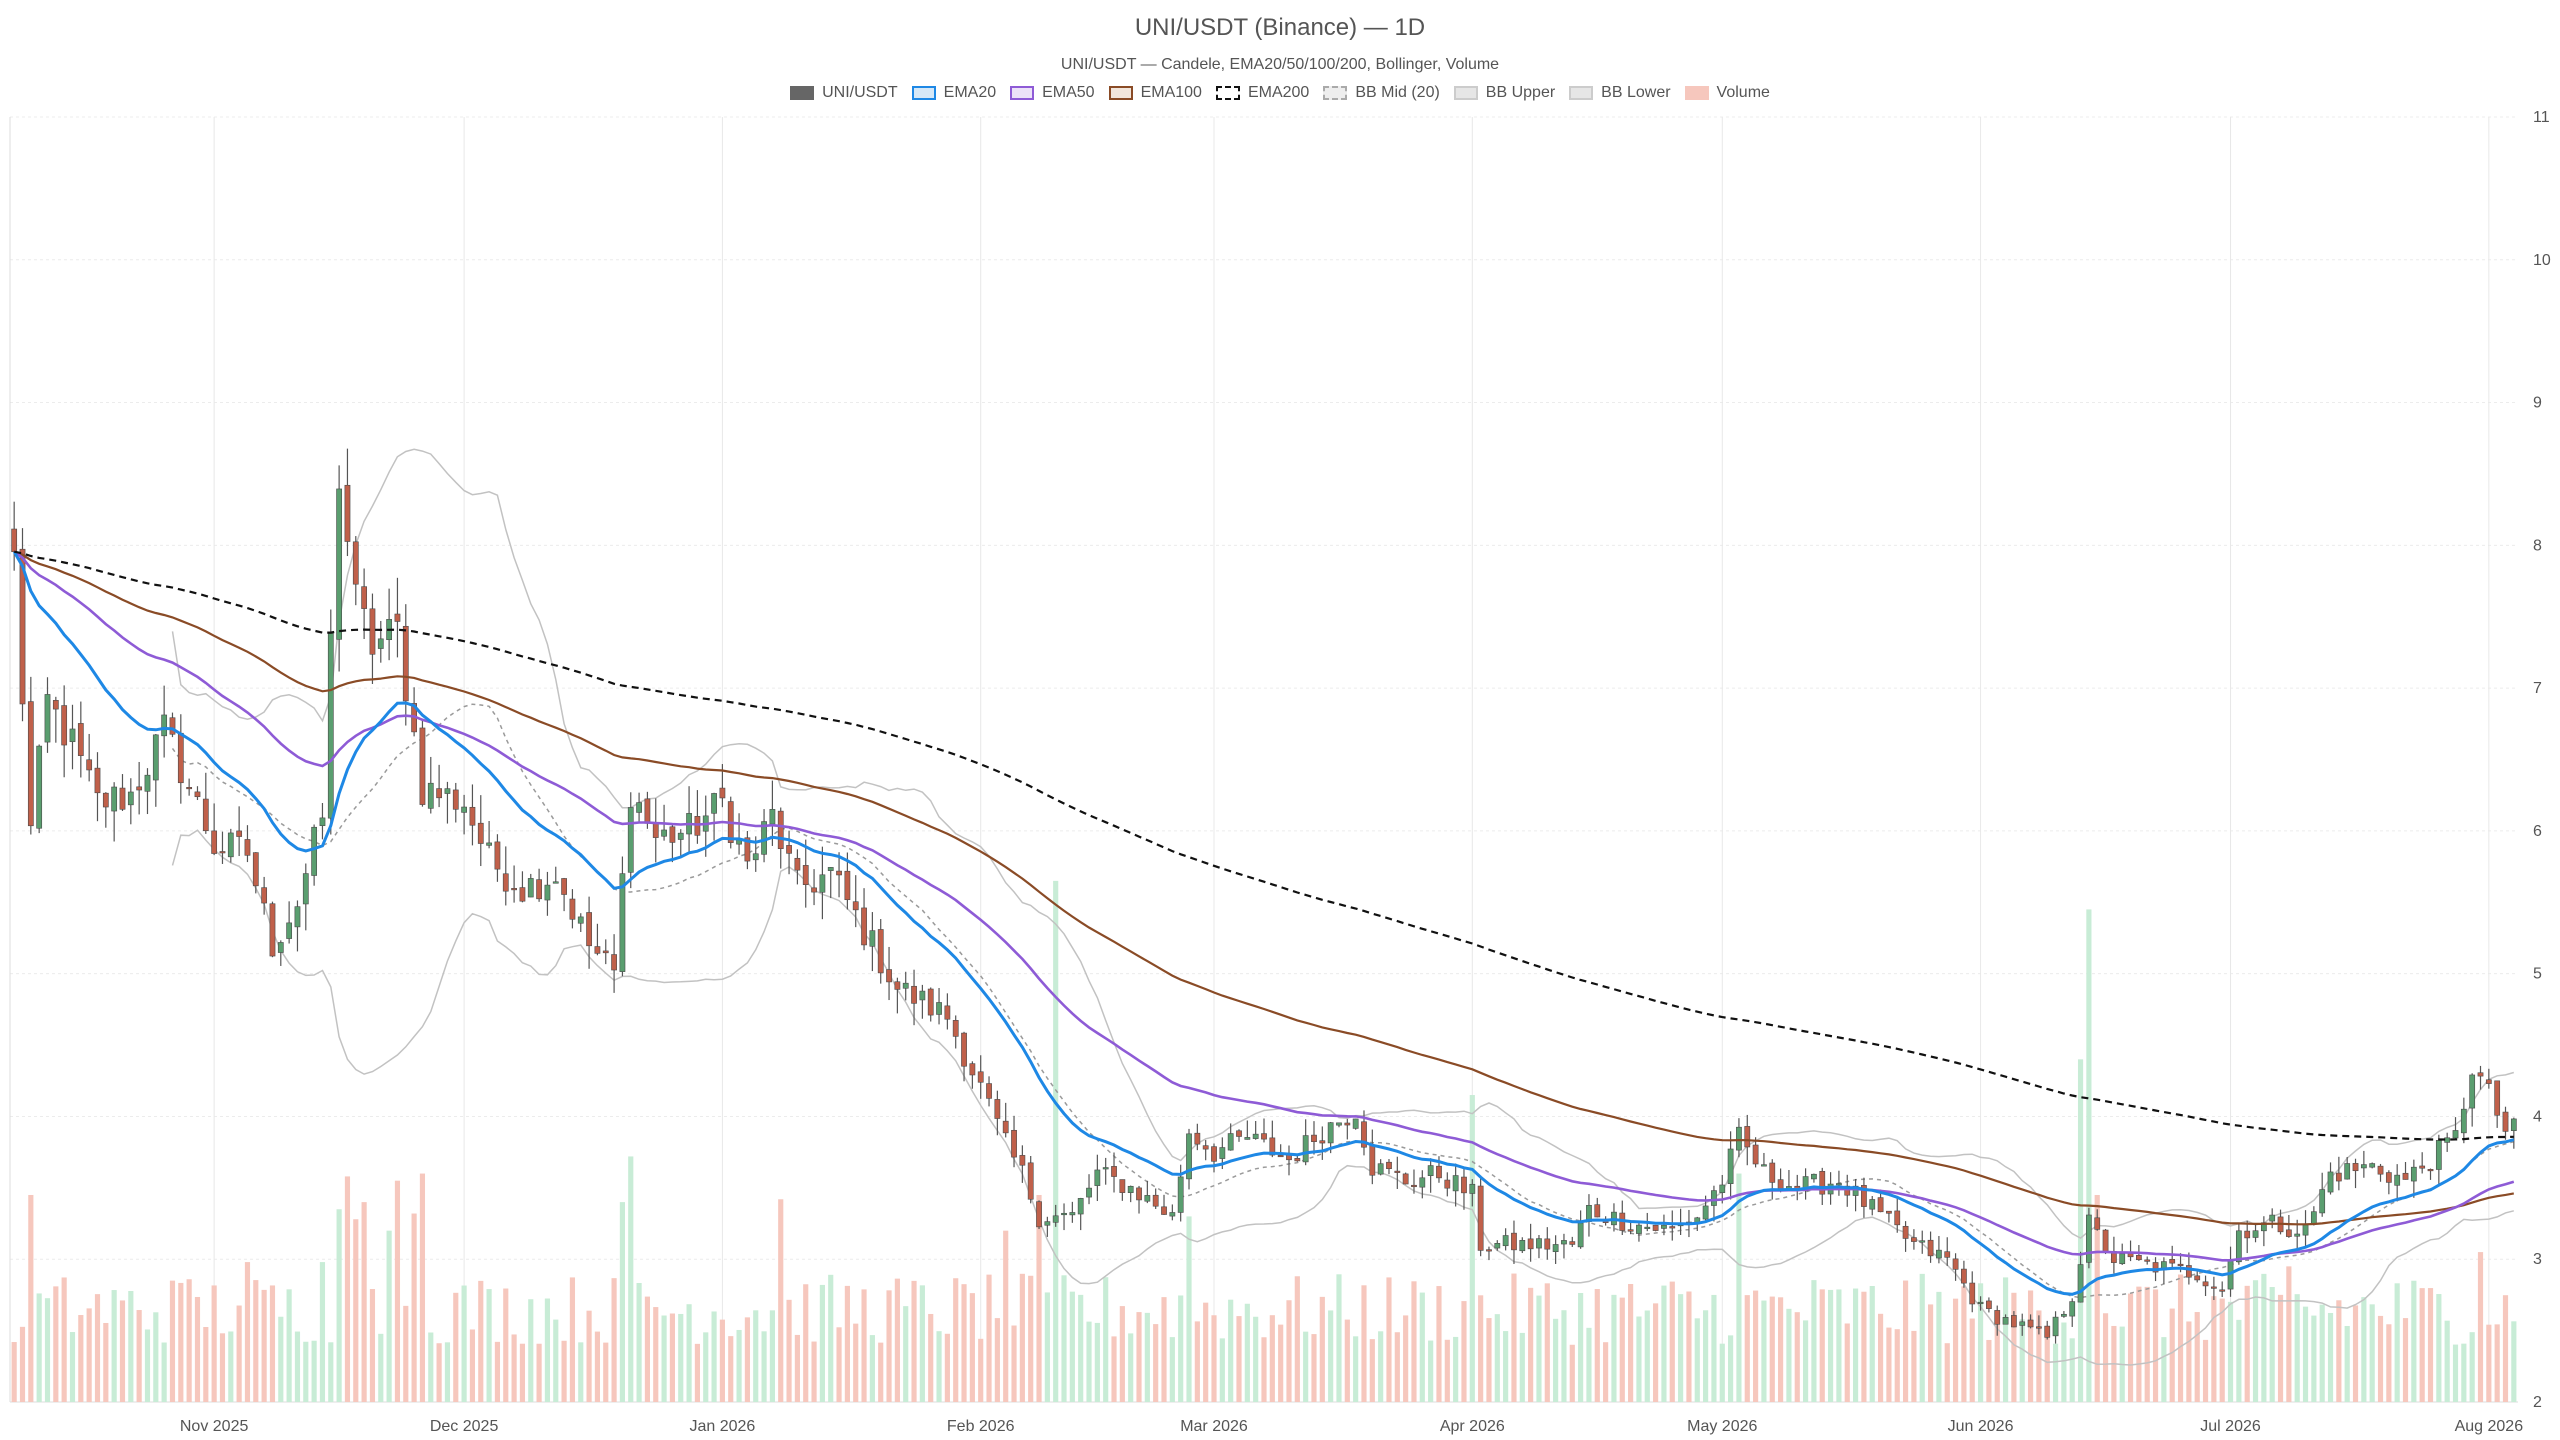 This screenshot has height=1440, width=2560. Describe the element at coordinates (1504, 93) in the screenshot. I see `legend-item-6: BB Upper` at that location.